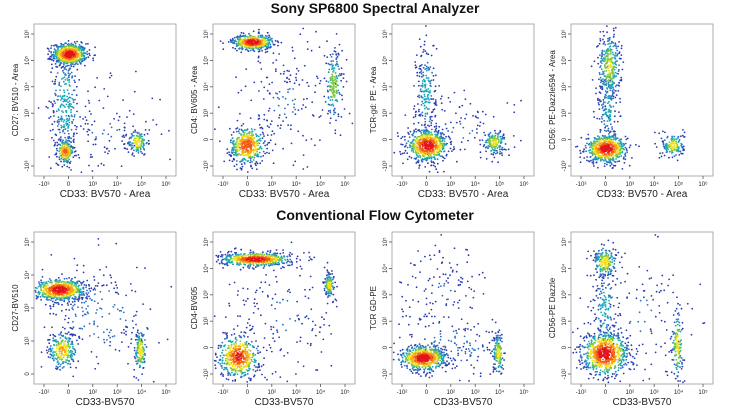  Describe the element at coordinates (207, 139) in the screenshot. I see `y-tick-label: 0` at that location.